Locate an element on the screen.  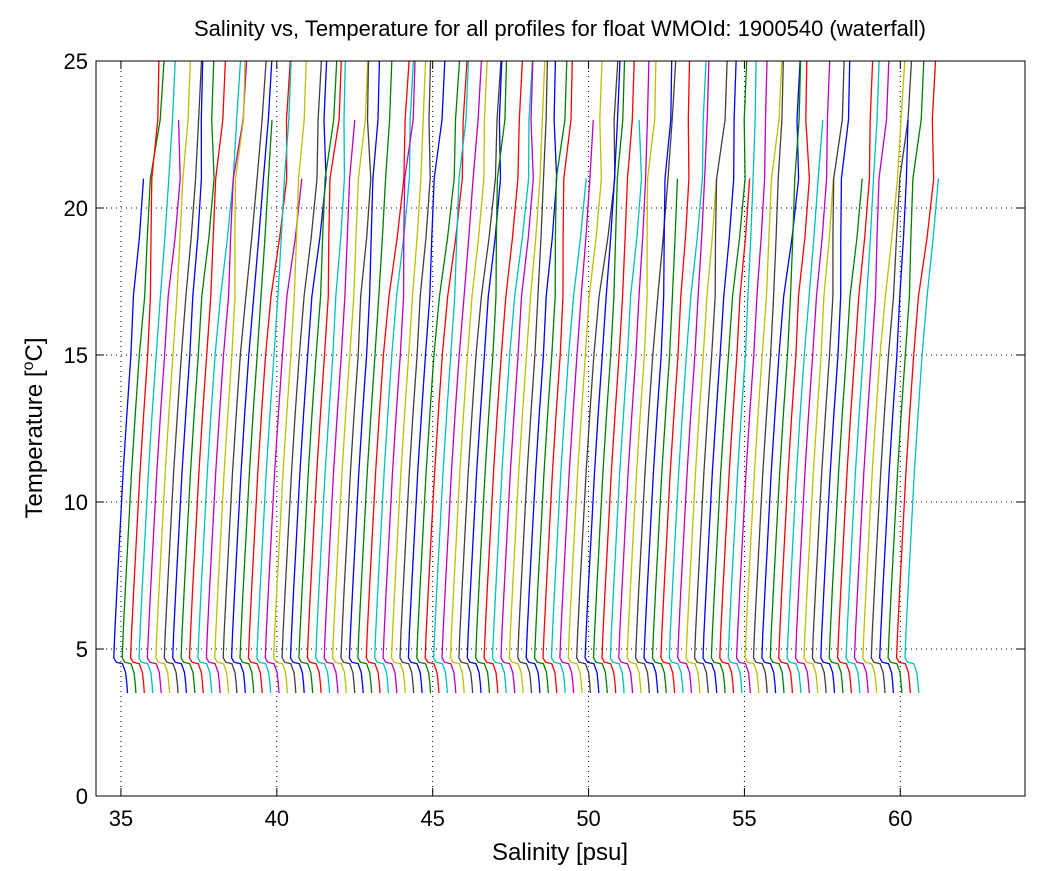
y-tick-label: 0 is located at coordinates (82, 796).